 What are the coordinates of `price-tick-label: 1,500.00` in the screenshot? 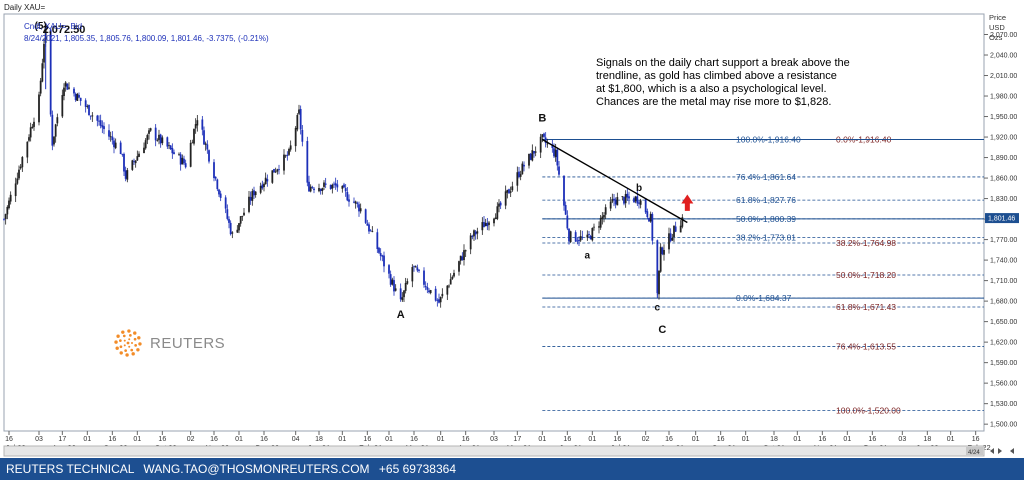 It's located at (1003, 425).